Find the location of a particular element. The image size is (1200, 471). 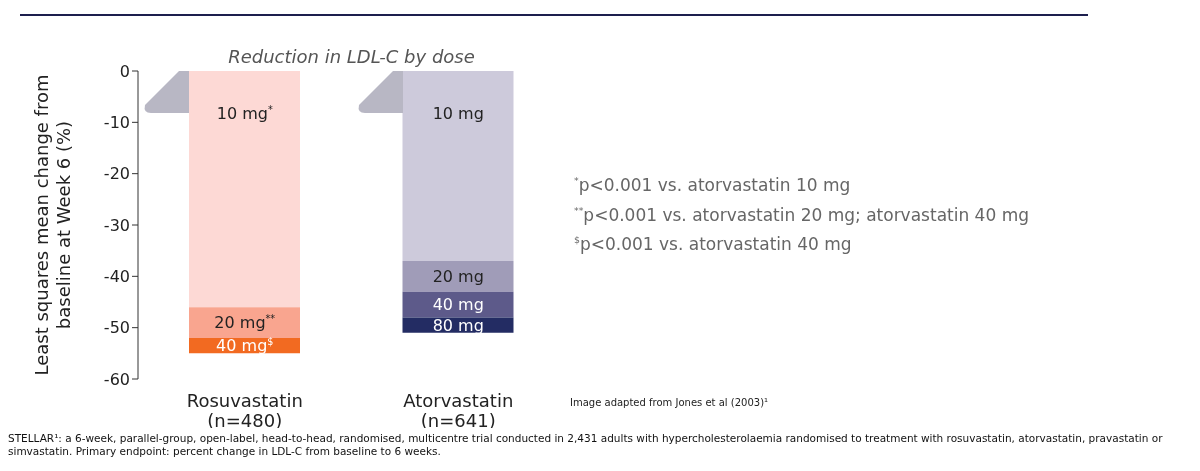

y-tick-label: -40 is located at coordinates (116, 277).